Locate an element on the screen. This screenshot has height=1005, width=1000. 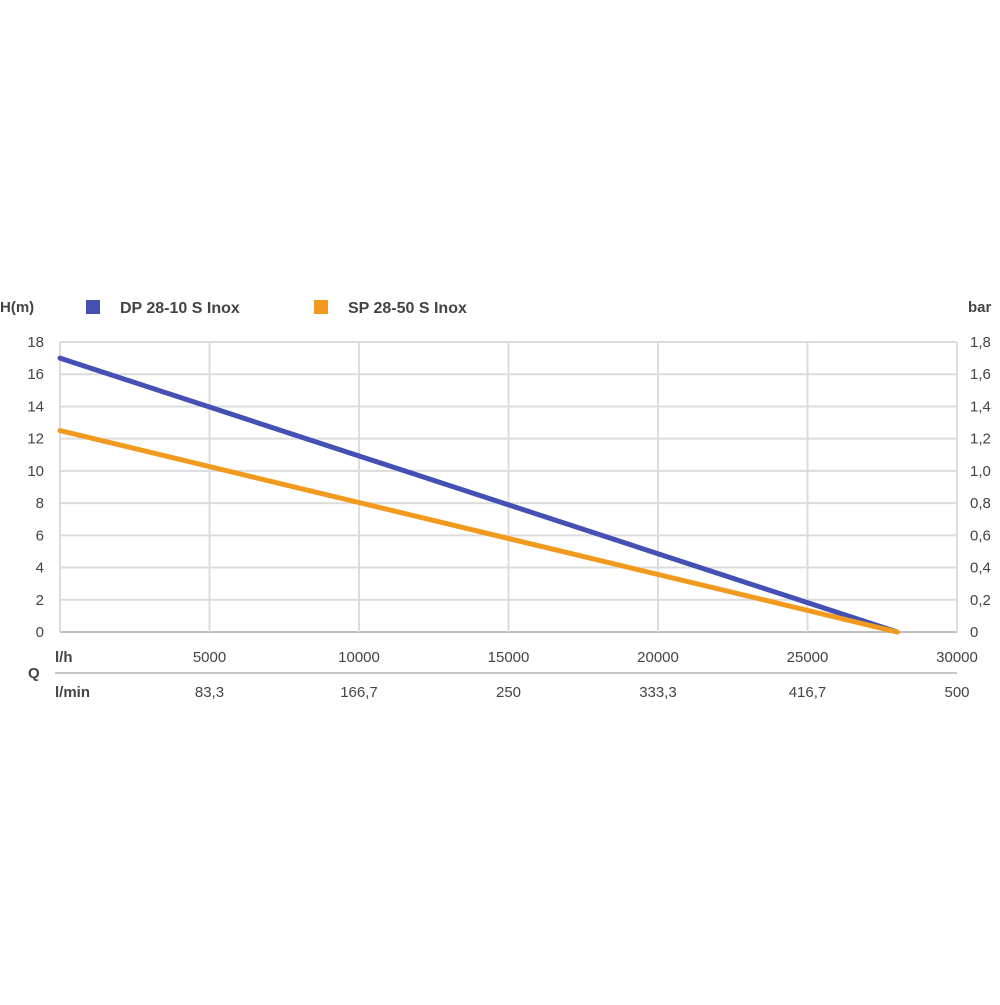
y-right-tick-label: 1,0 is located at coordinates (980, 471).